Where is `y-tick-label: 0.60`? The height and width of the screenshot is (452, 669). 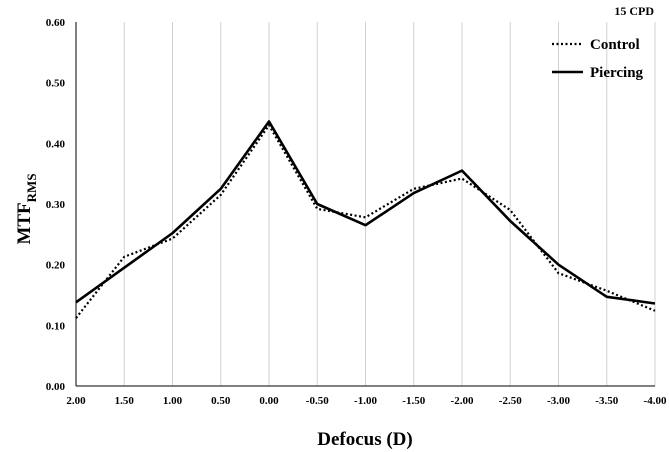
y-tick-label: 0.60 is located at coordinates (56, 23).